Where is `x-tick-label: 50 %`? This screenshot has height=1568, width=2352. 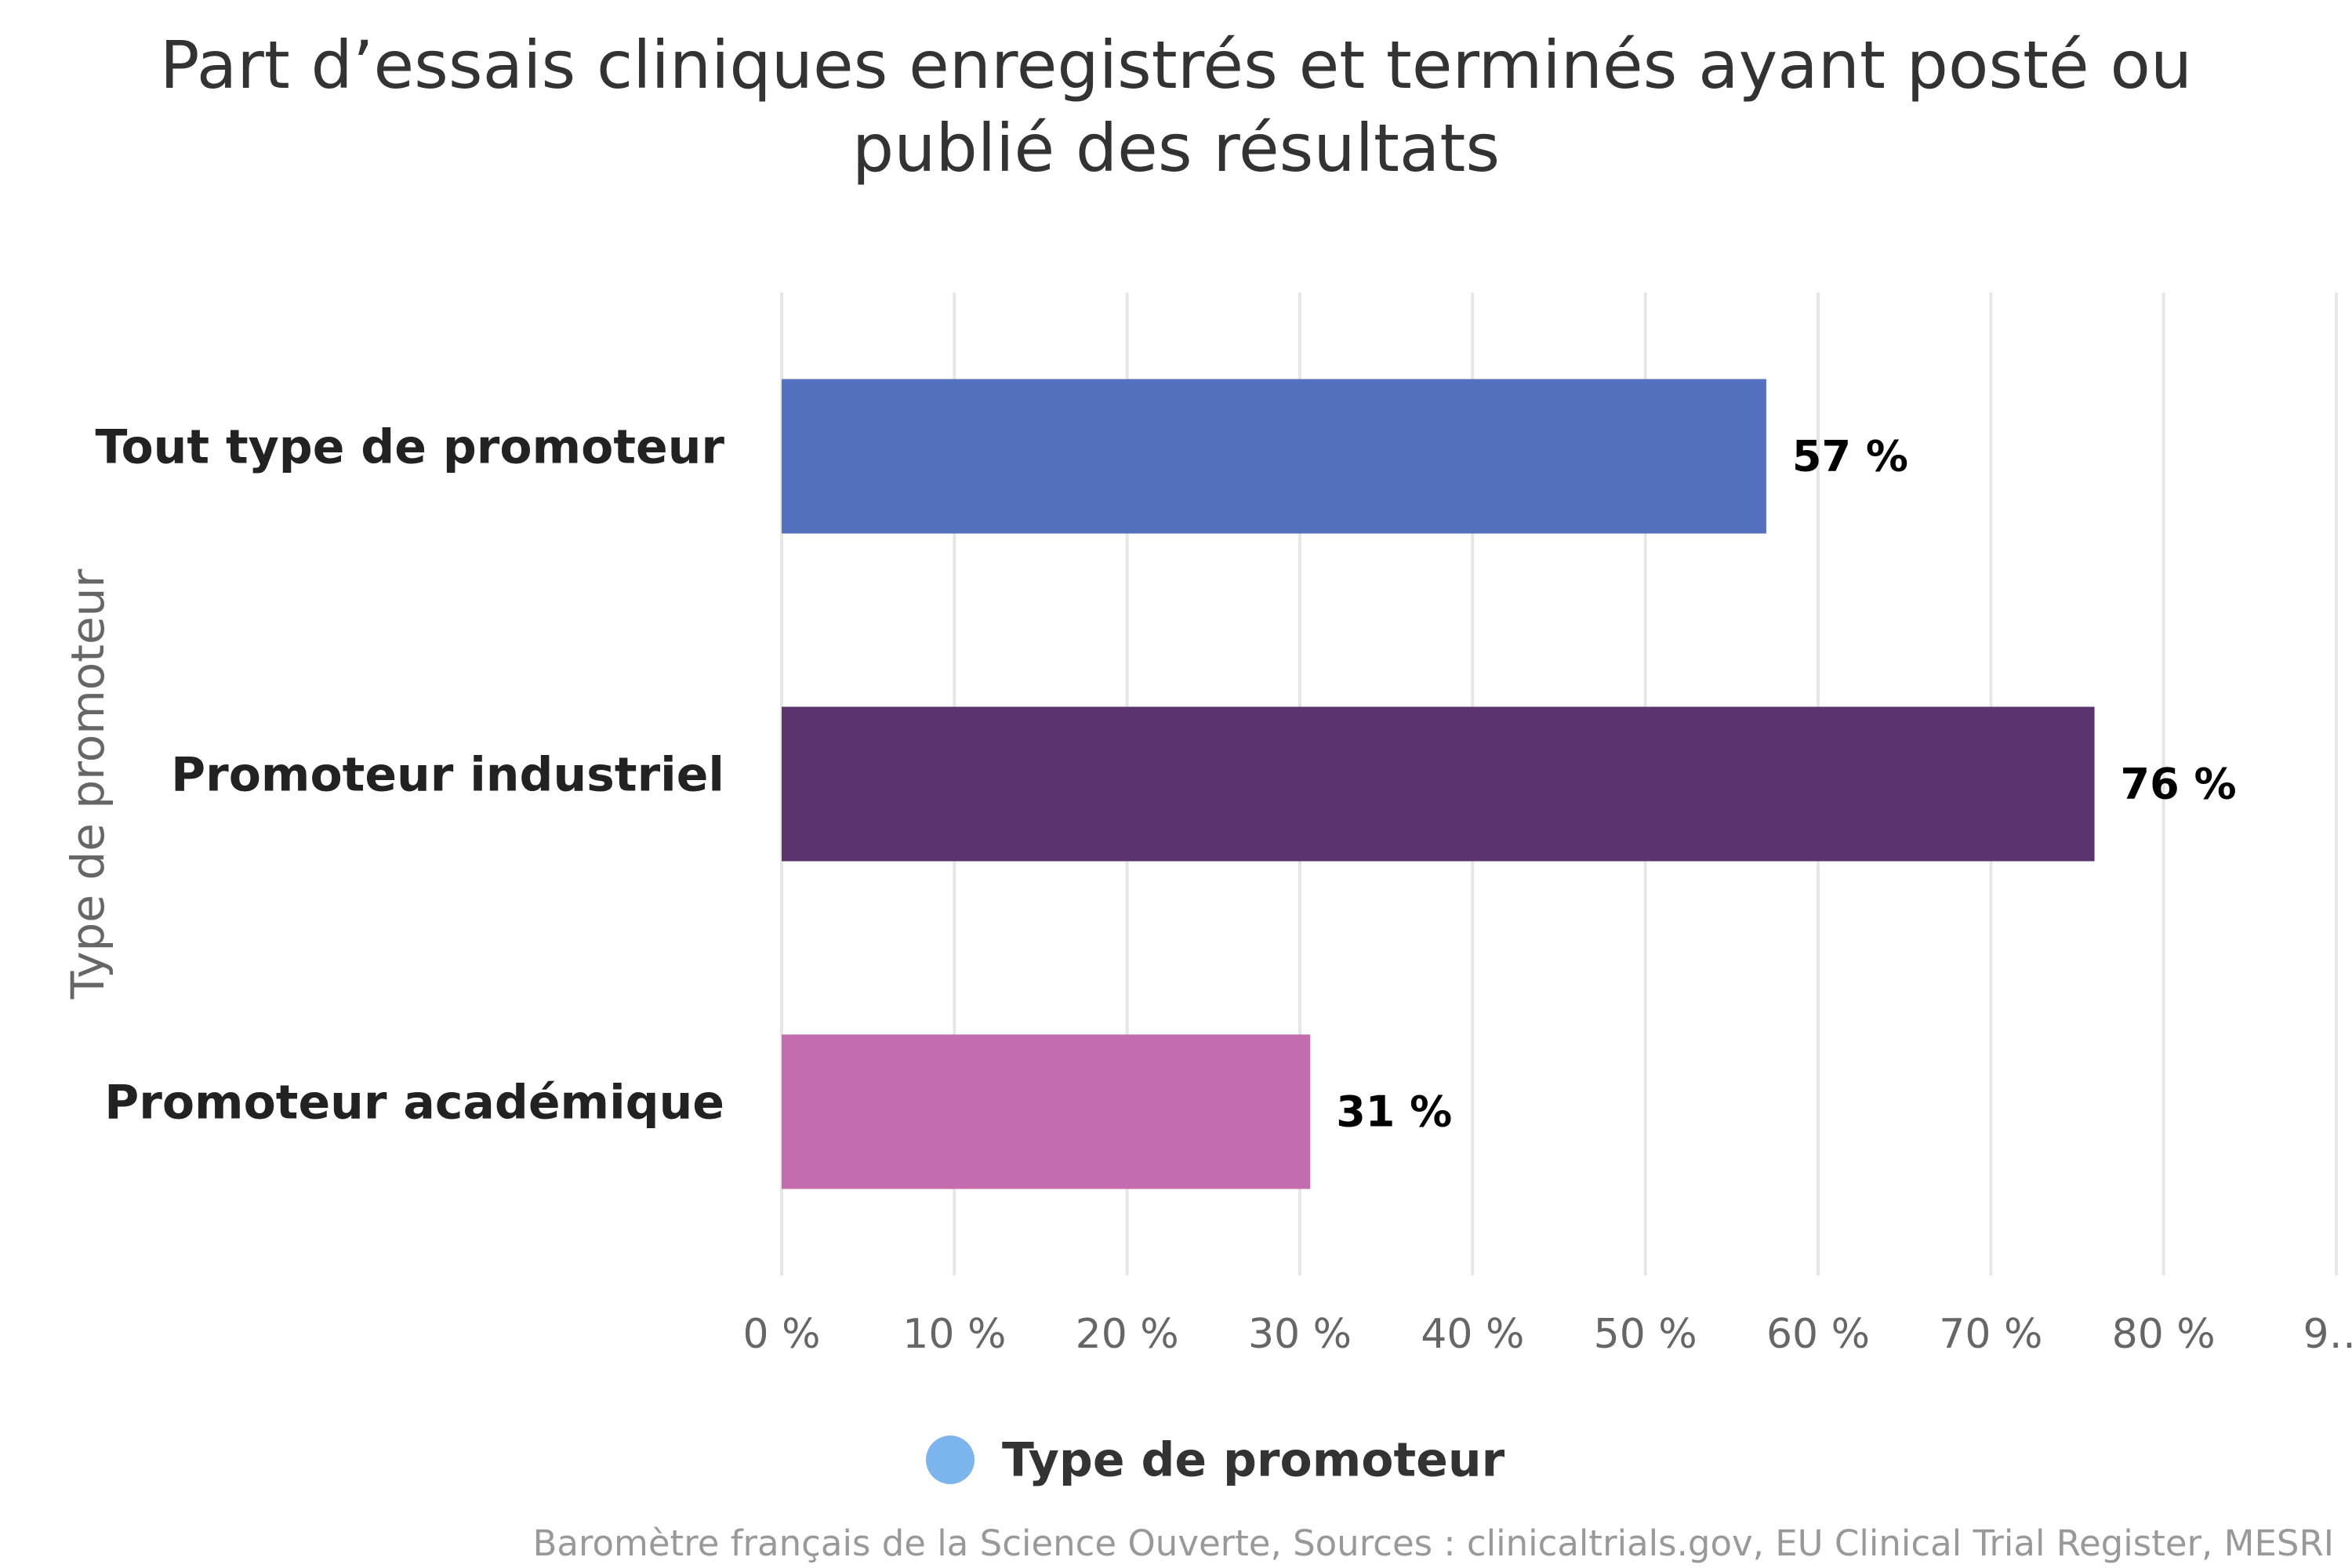
x-tick-label: 50 % is located at coordinates (1645, 1334).